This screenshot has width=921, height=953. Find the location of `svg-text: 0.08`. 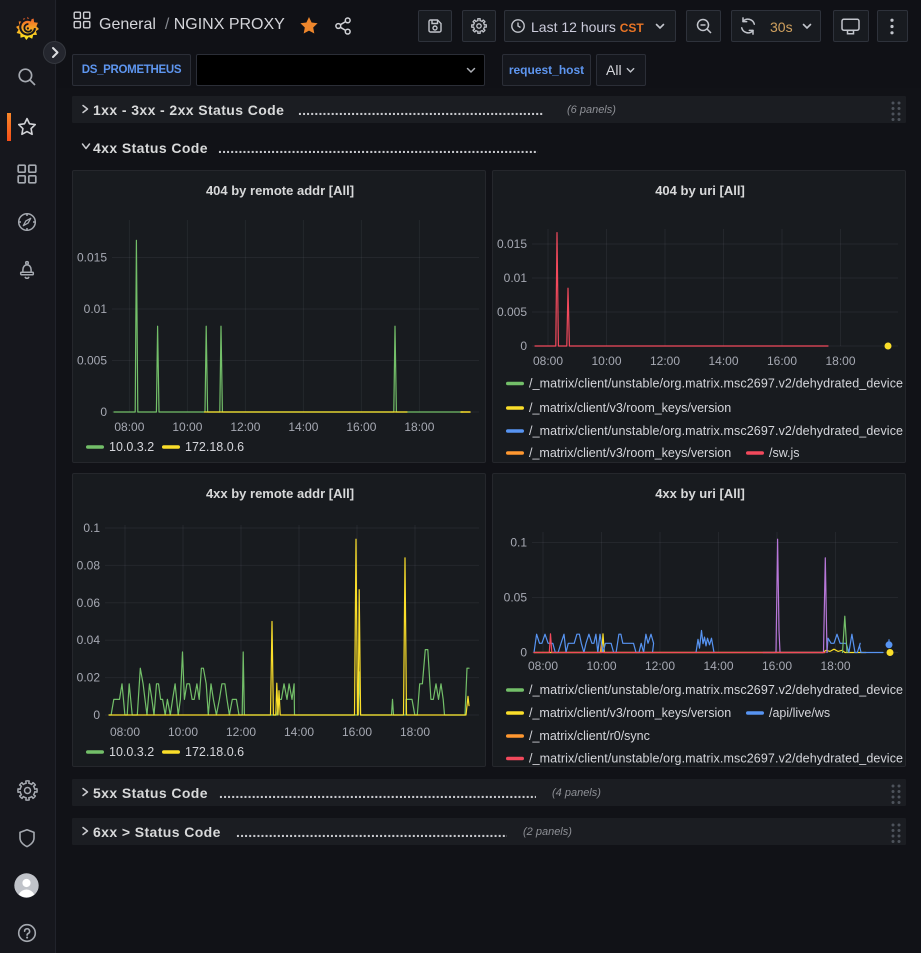

svg-text: 0.08 is located at coordinates (89, 565).